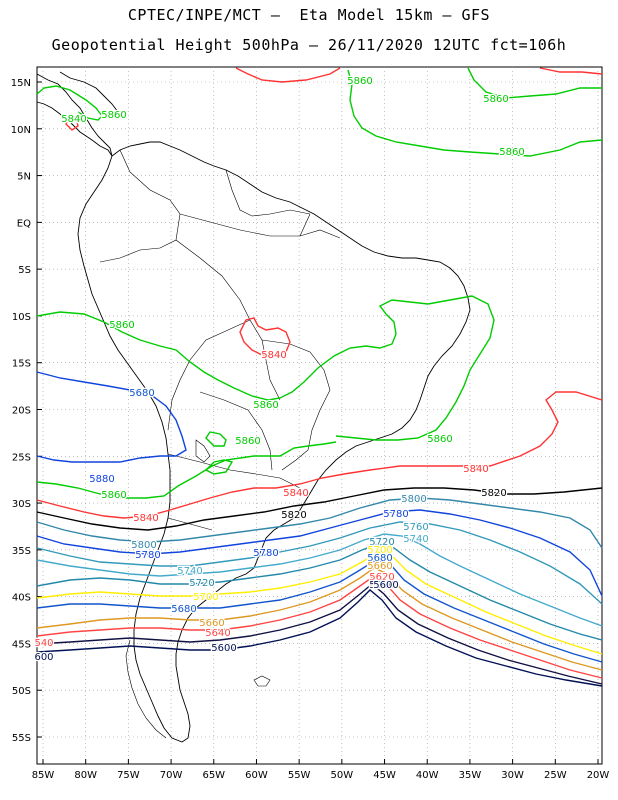 The width and height of the screenshot is (618, 800). I want to click on lat-tick-label: 30S, so click(21, 504).